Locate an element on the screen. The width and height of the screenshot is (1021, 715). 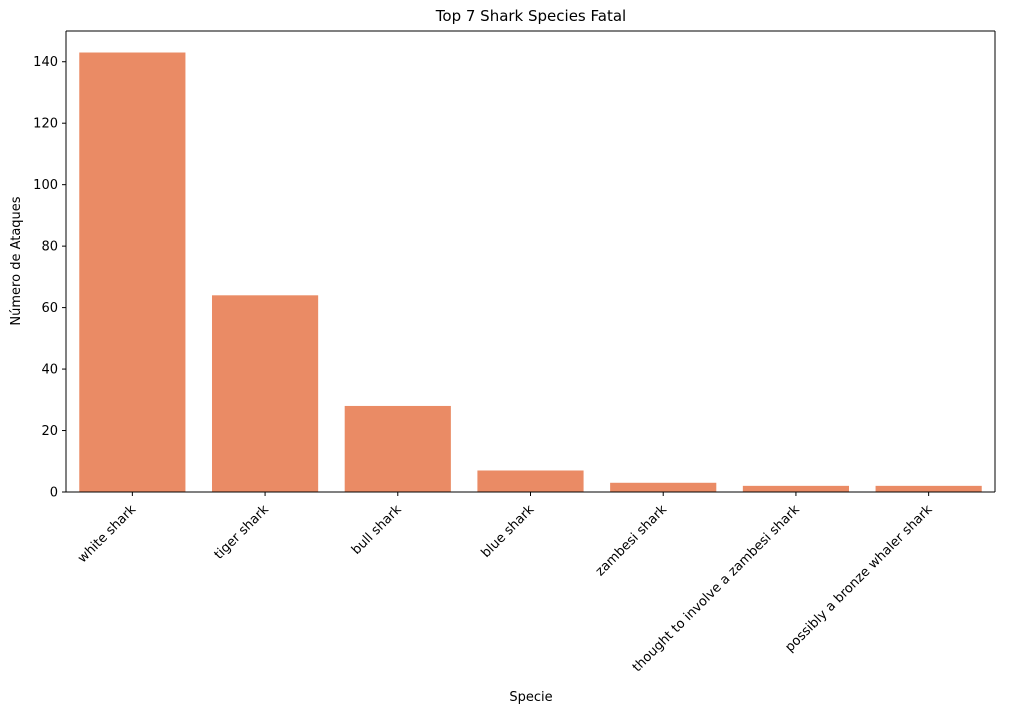
y-tick-label: 100 is located at coordinates (45, 185).